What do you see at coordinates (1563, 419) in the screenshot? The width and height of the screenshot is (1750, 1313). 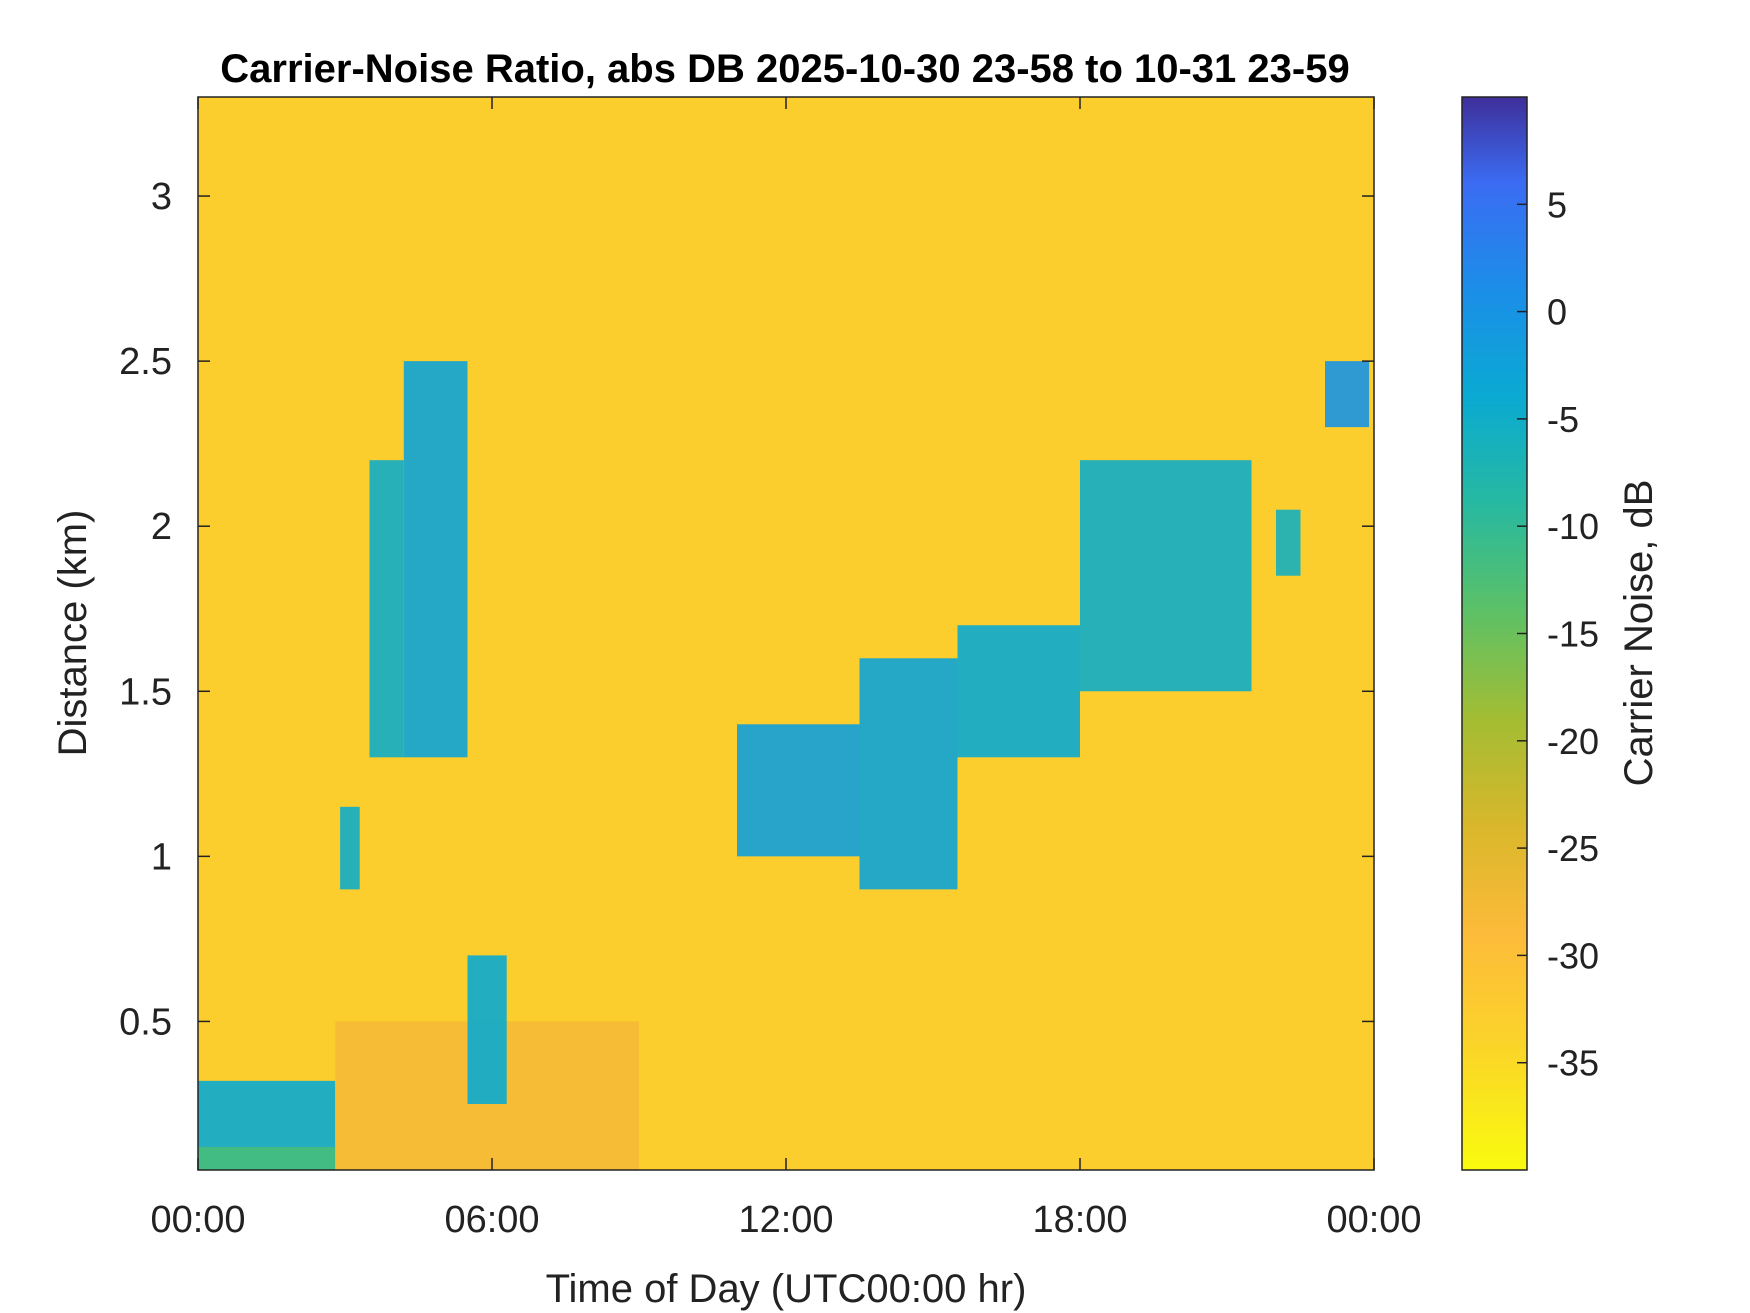 I see `colorbar-tick-label: -5` at bounding box center [1563, 419].